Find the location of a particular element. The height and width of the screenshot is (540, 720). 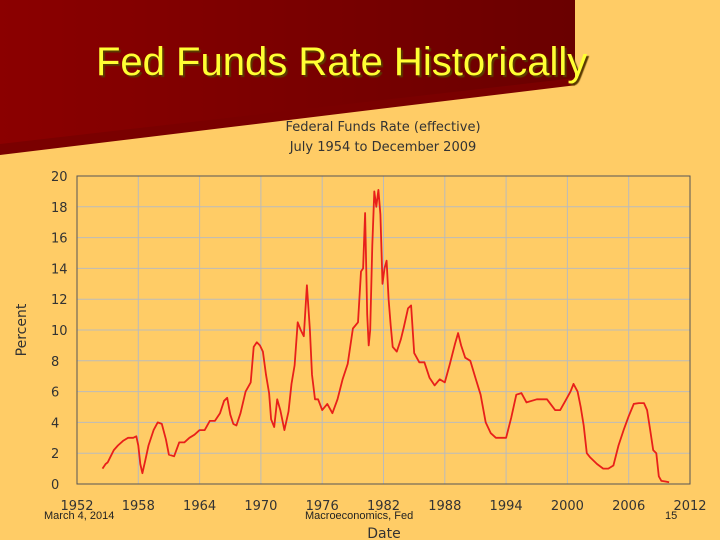

y-tick-label: 4 is located at coordinates (55, 423).